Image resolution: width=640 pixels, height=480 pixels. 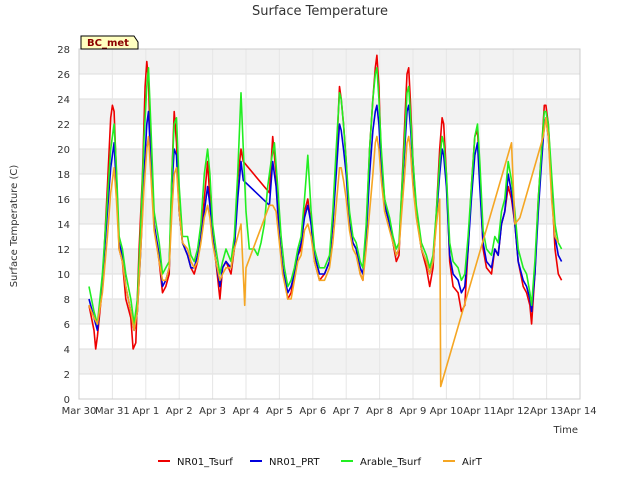 I want to click on badge-box, so click(x=109, y=42).